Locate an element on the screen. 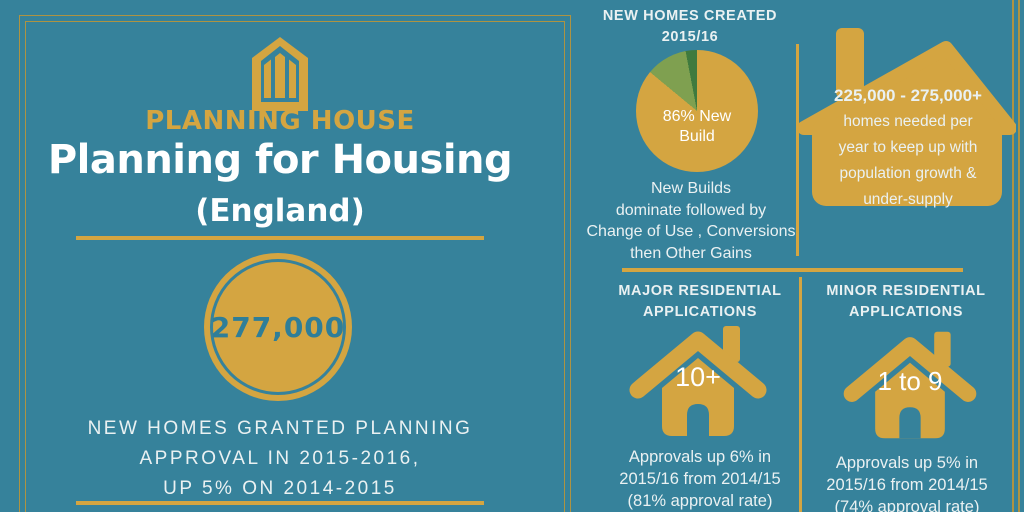  major-house-label: 10+ is located at coordinates (698, 377).